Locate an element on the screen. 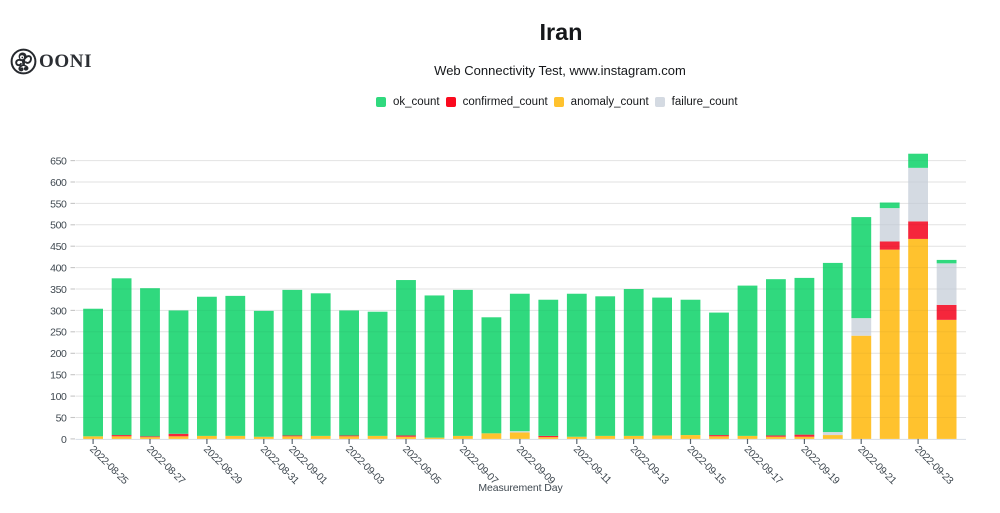  svg-text: Measurement Day is located at coordinates (520, 488).